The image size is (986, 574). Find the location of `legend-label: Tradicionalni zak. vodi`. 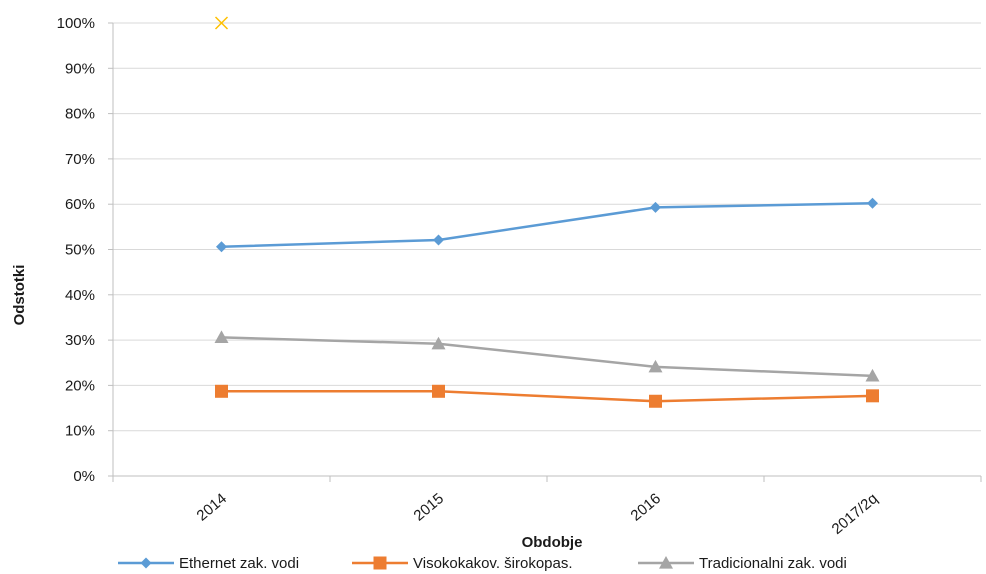

legend-label: Tradicionalni zak. vodi is located at coordinates (773, 563).